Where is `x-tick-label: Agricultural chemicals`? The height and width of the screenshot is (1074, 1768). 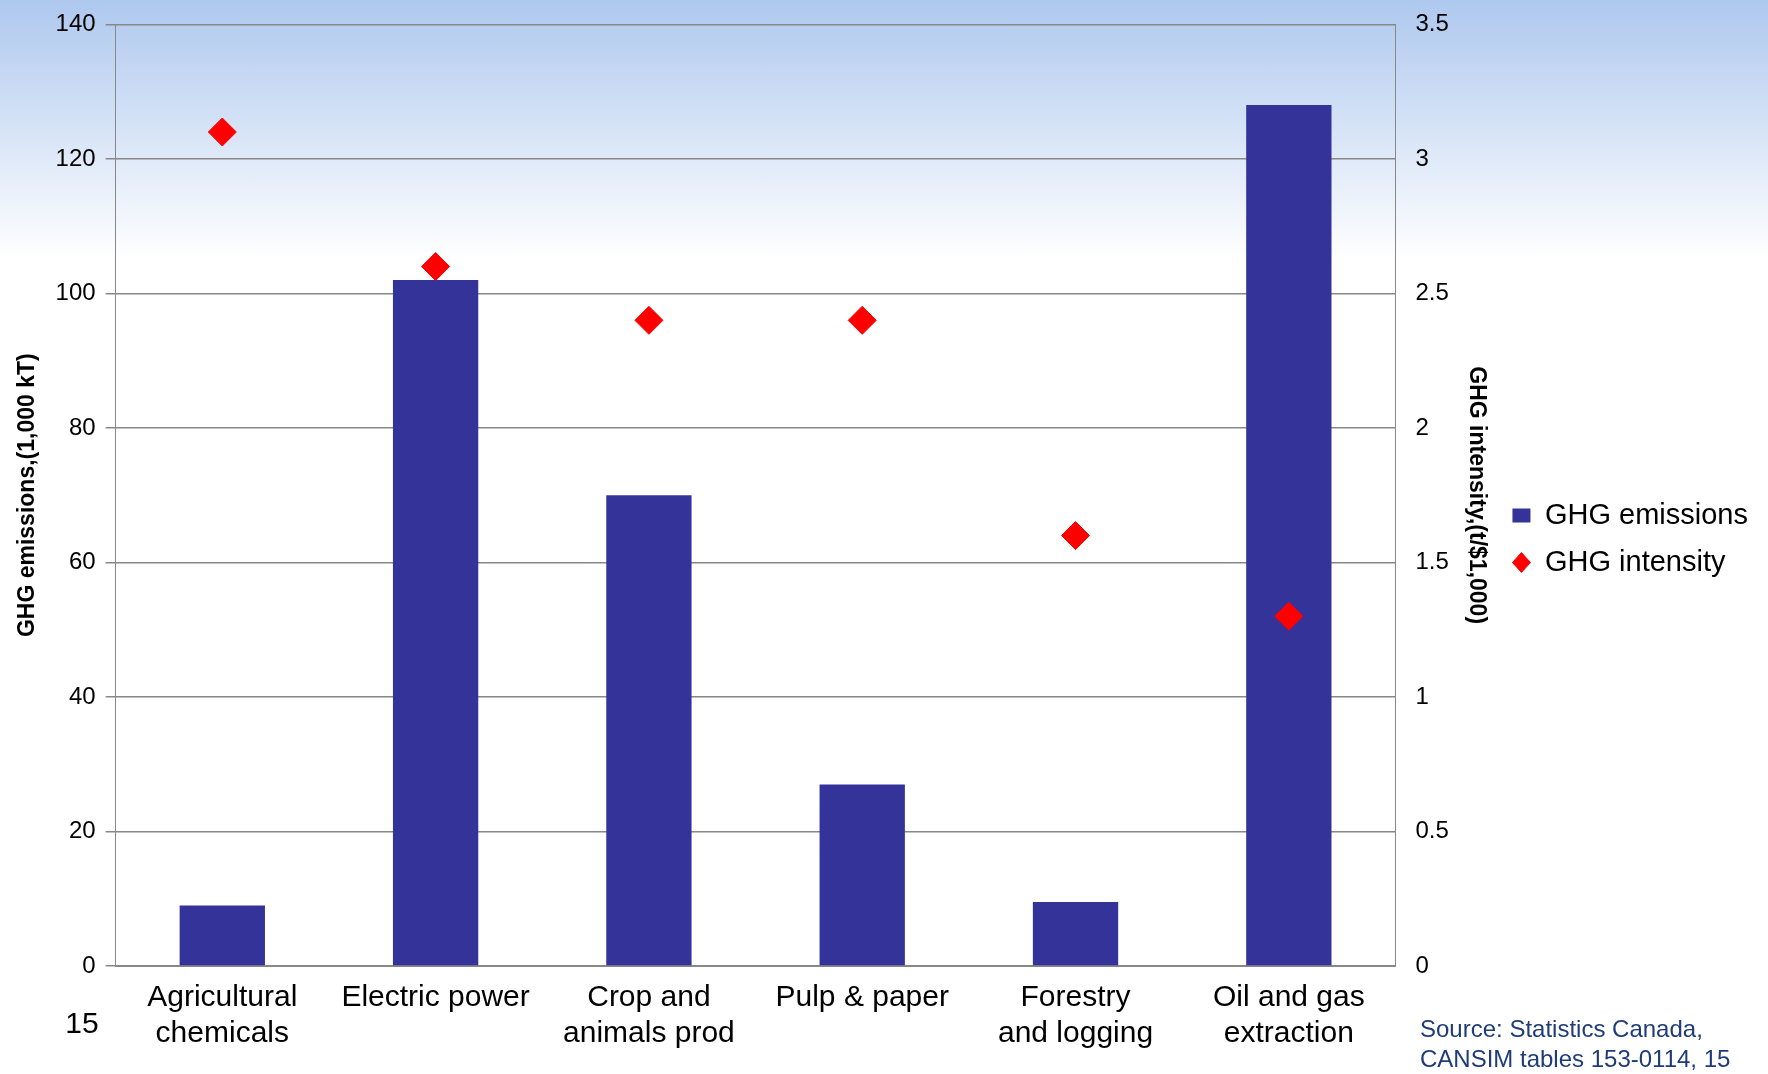 x-tick-label: Agricultural chemicals is located at coordinates (222, 1014).